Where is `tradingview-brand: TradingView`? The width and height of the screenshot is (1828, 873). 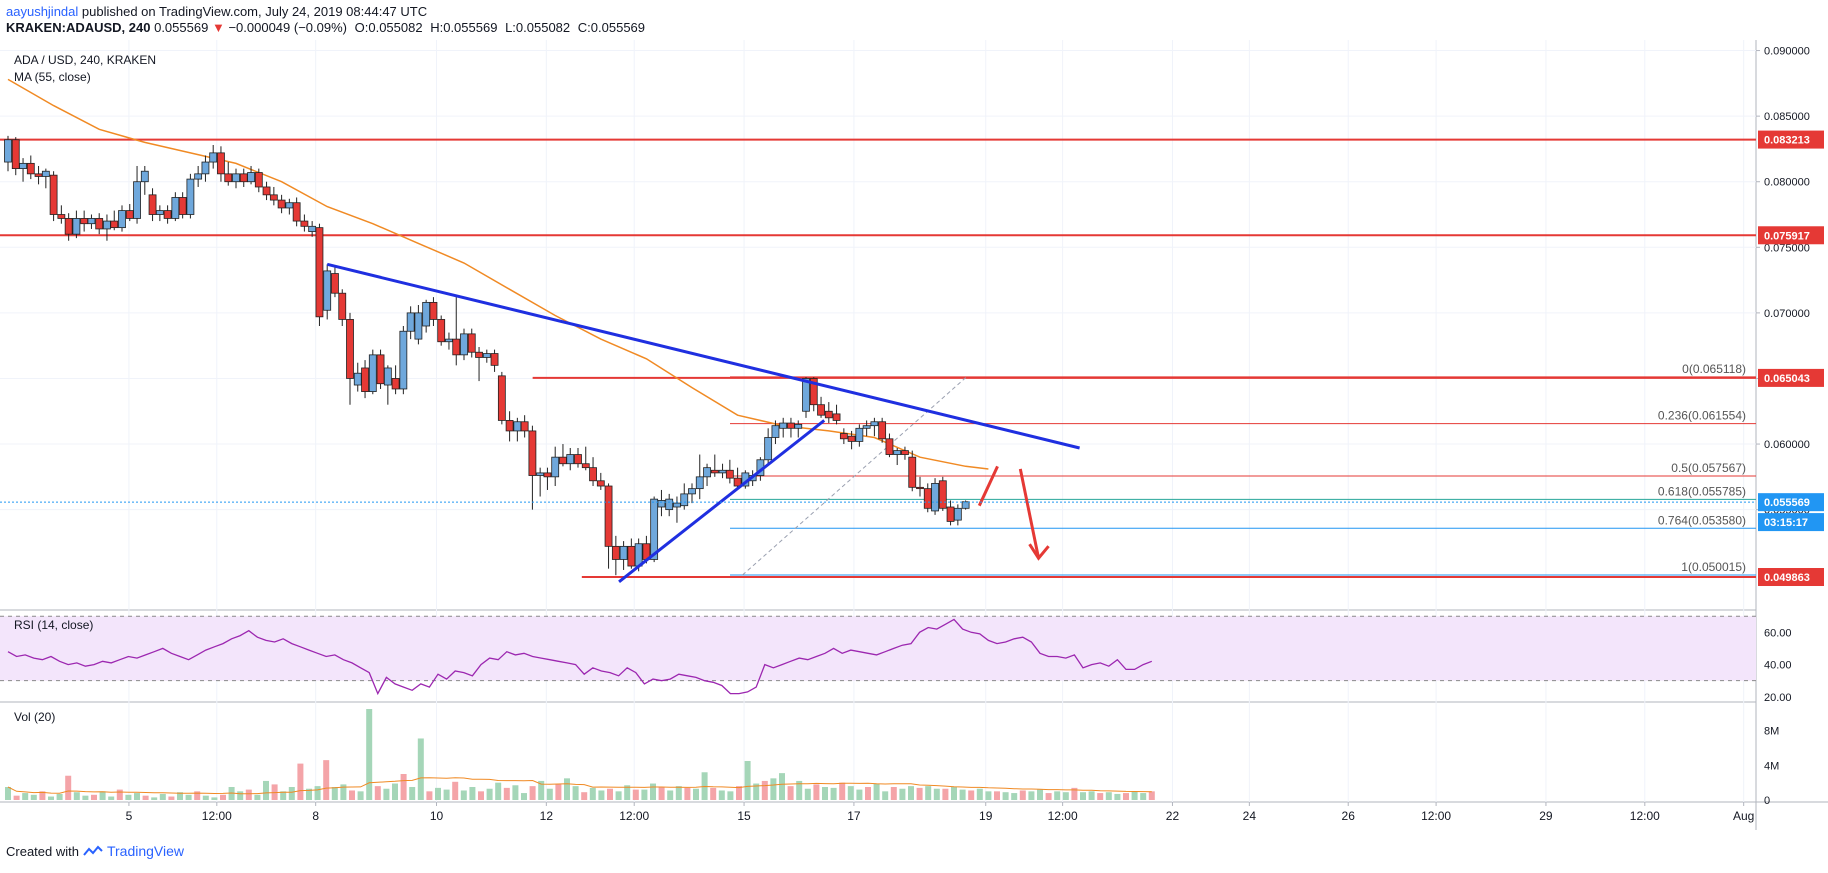 tradingview-brand: TradingView is located at coordinates (145, 851).